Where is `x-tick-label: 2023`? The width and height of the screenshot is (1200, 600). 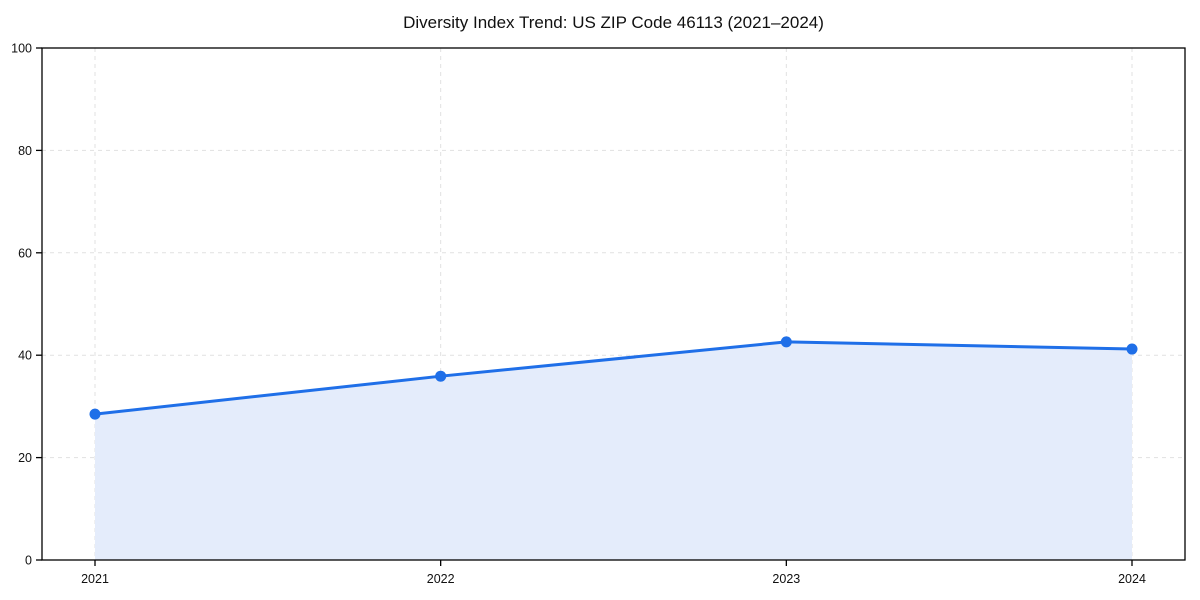
x-tick-label: 2023 is located at coordinates (786, 579).